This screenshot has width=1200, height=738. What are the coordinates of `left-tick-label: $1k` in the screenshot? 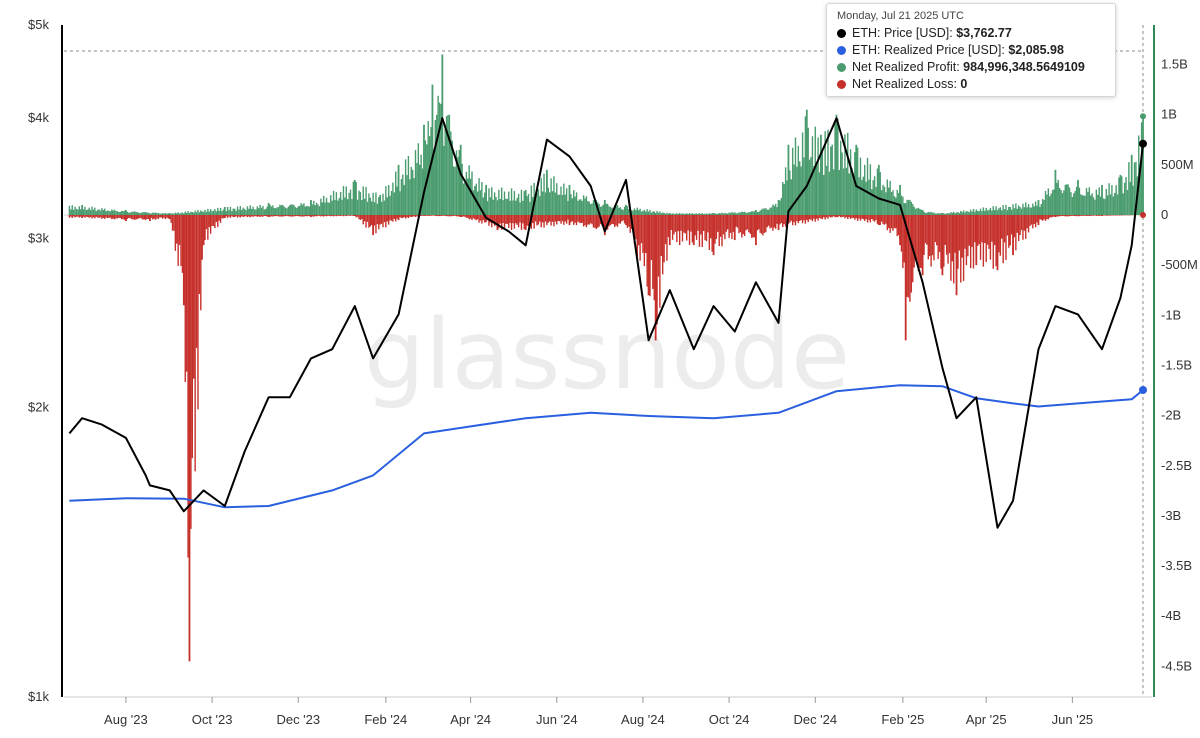 It's located at (38, 696).